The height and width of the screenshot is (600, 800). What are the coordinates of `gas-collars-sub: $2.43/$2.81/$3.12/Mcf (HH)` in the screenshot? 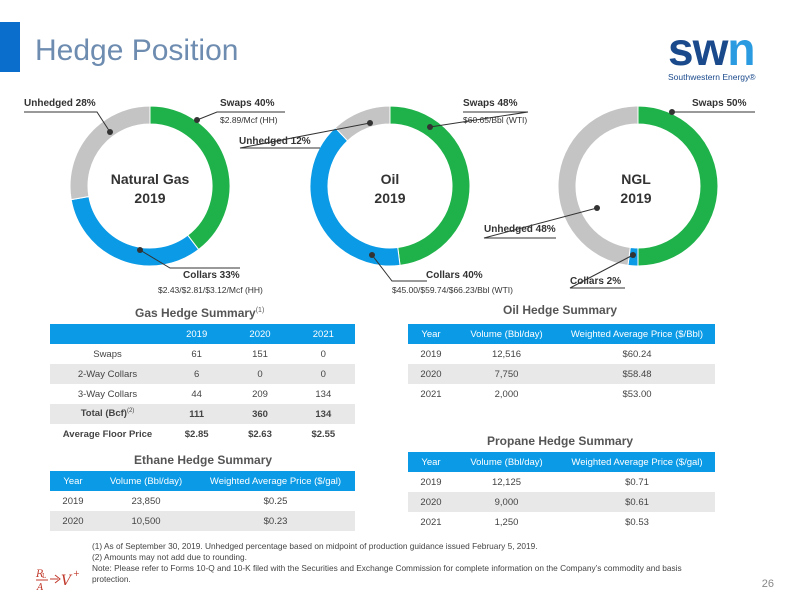 It's located at (210, 290).